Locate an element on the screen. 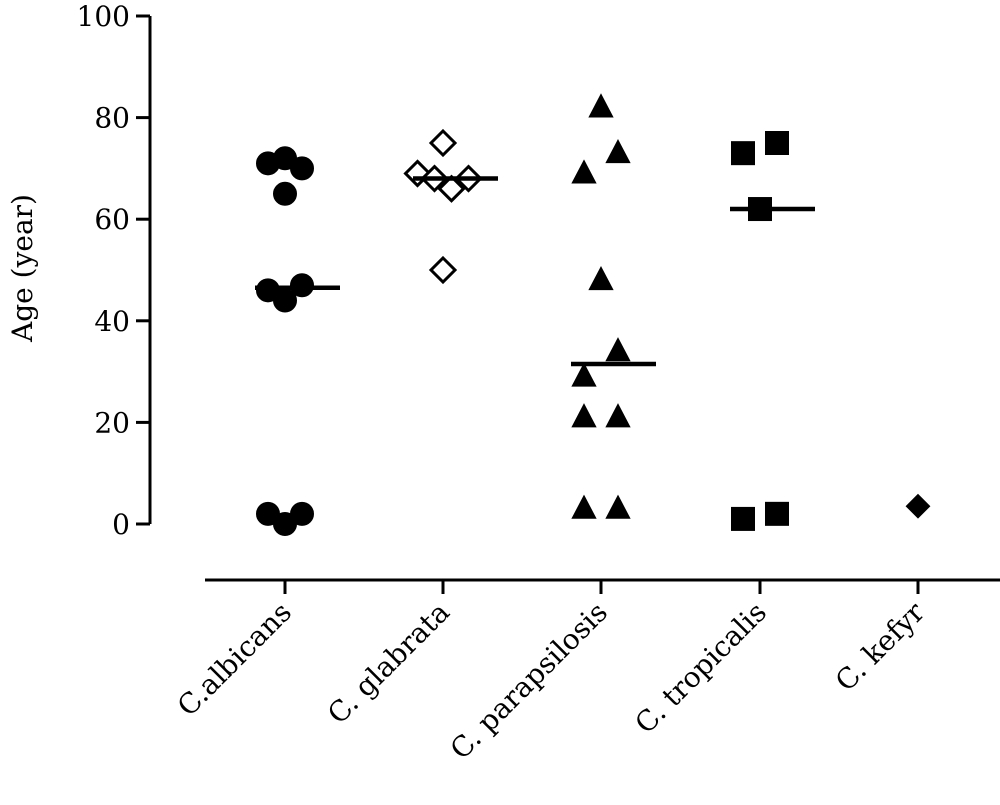 The height and width of the screenshot is (805, 1000). x-category-label: C.albicans is located at coordinates (234, 659).